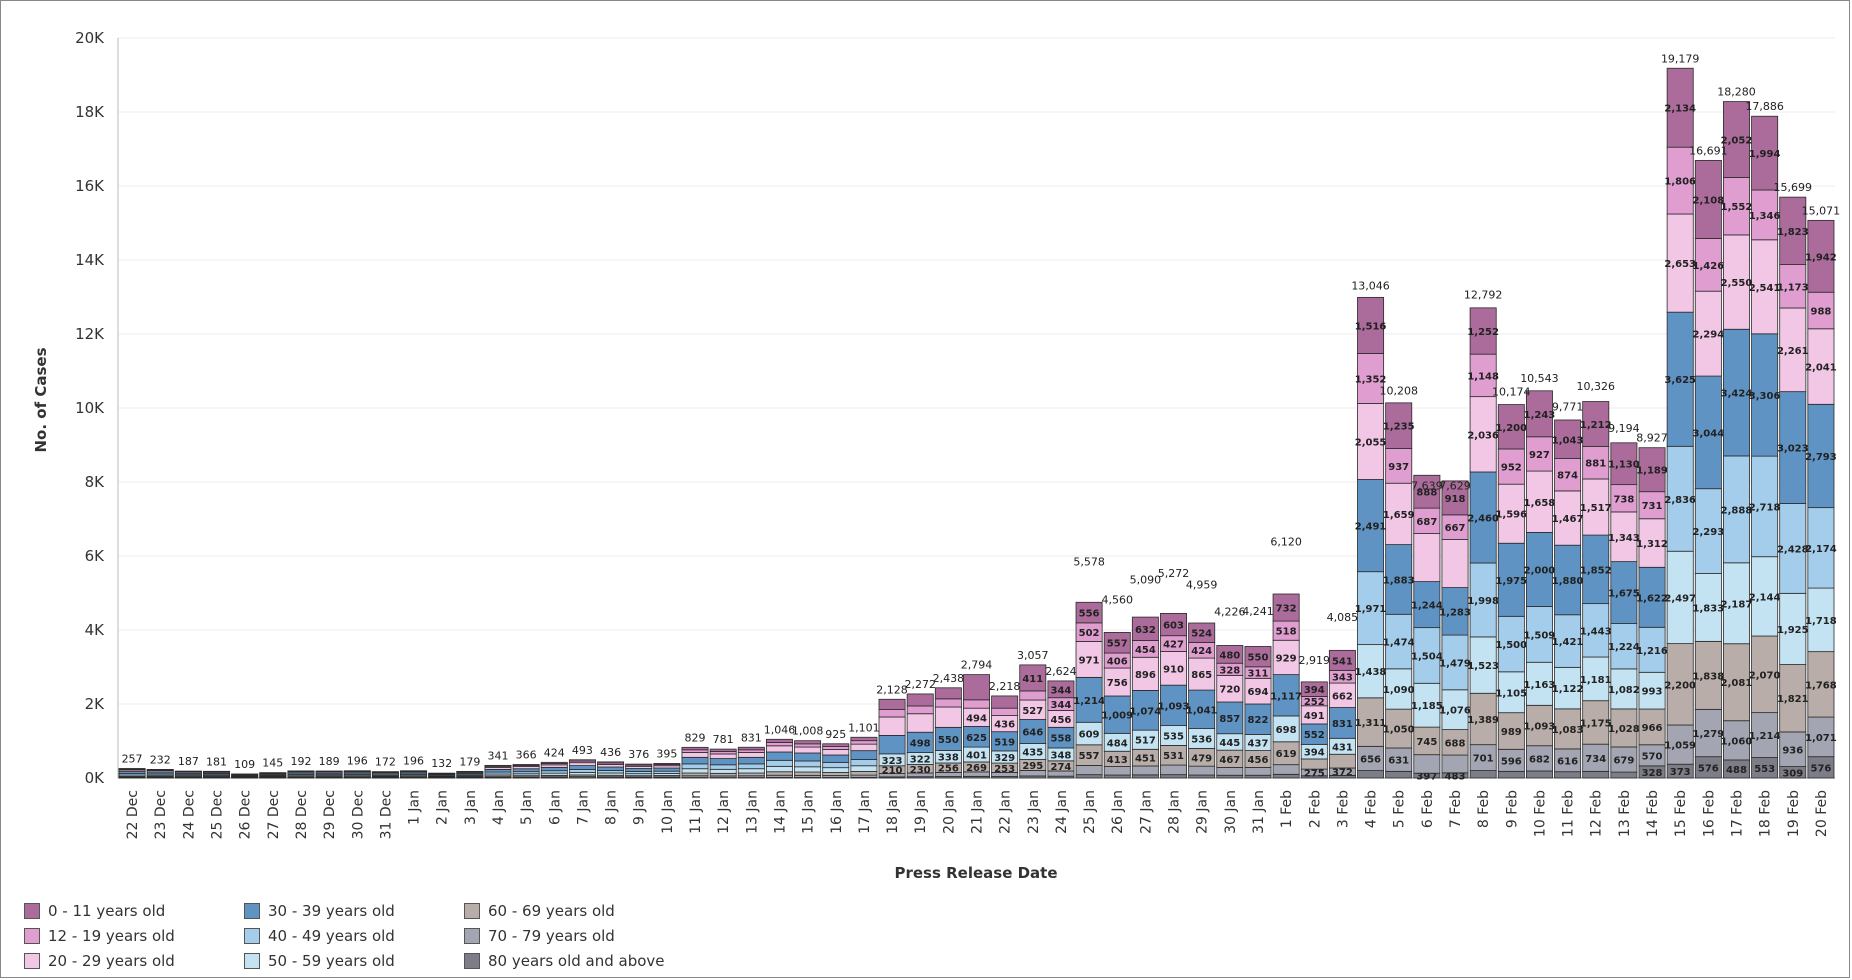 The width and height of the screenshot is (1852, 980). What do you see at coordinates (1793, 187) in the screenshot?
I see `bar-total-label: 15,699` at bounding box center [1793, 187].